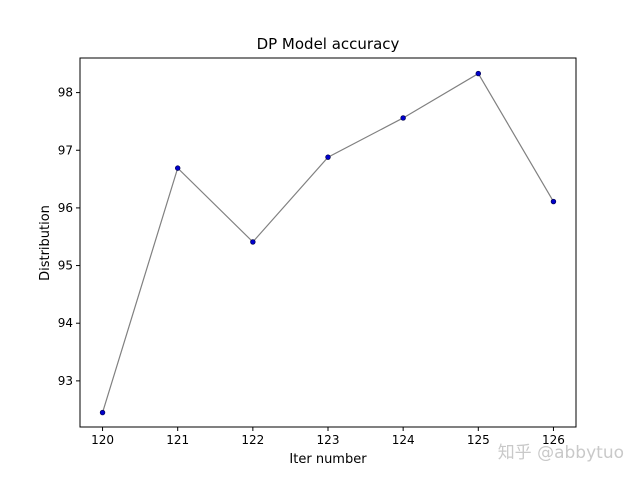  What do you see at coordinates (65, 93) in the screenshot?
I see `y-tick-label: 98` at bounding box center [65, 93].